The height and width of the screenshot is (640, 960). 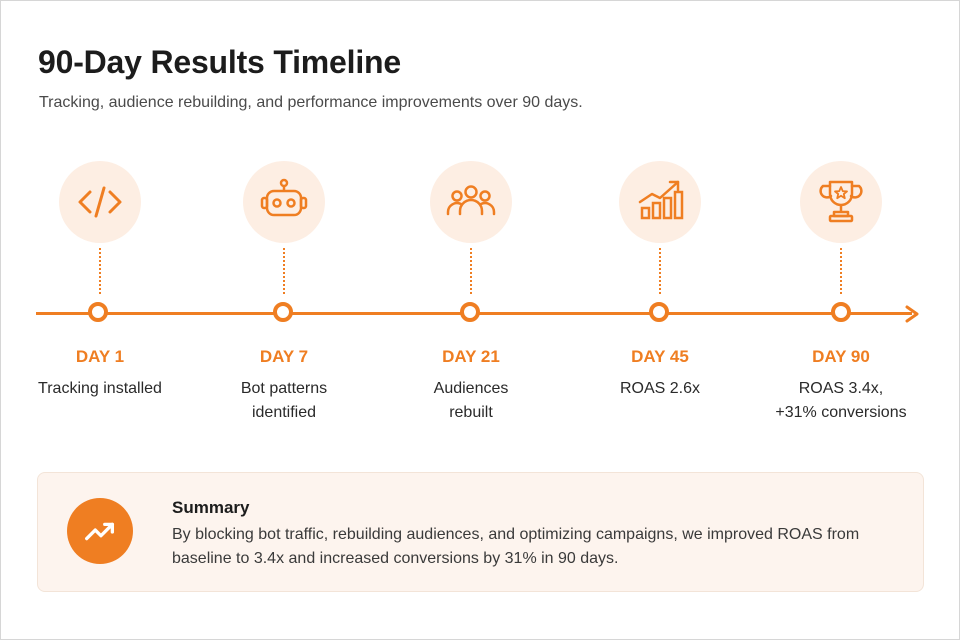 I want to click on step-day: DAY 90, so click(x=841, y=356).